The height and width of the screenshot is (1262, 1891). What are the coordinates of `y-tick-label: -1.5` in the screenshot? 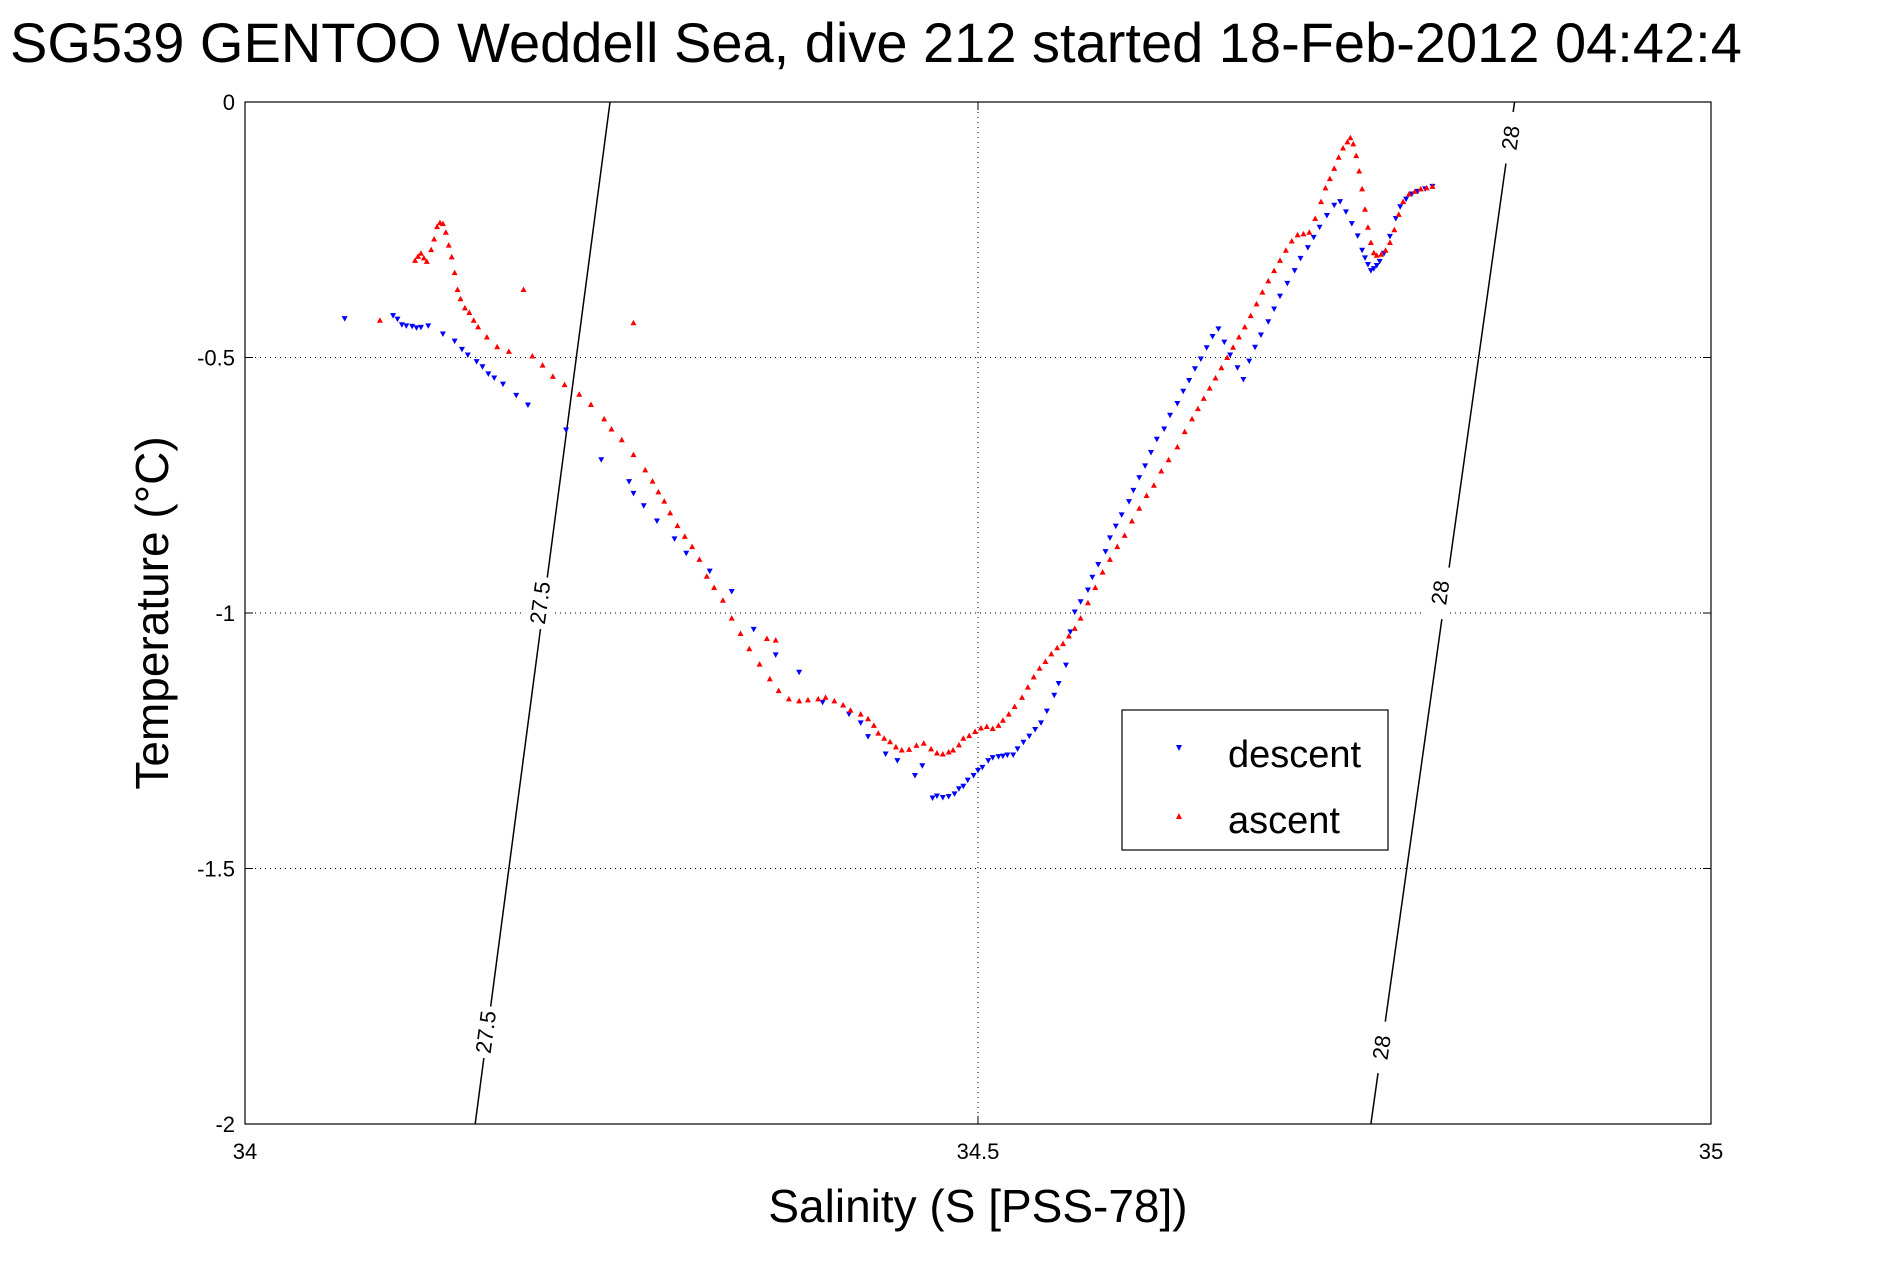 It's located at (216, 869).